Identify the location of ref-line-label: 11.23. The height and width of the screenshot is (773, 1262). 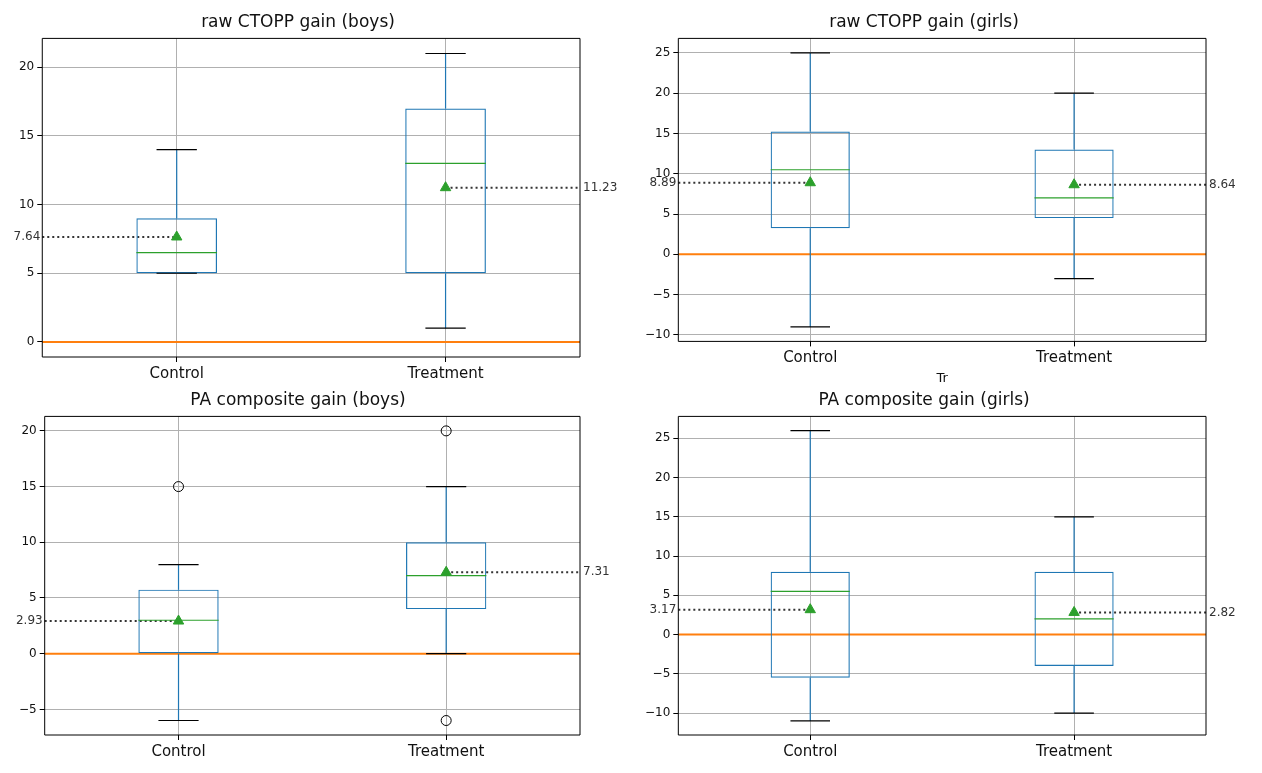
(600, 186).